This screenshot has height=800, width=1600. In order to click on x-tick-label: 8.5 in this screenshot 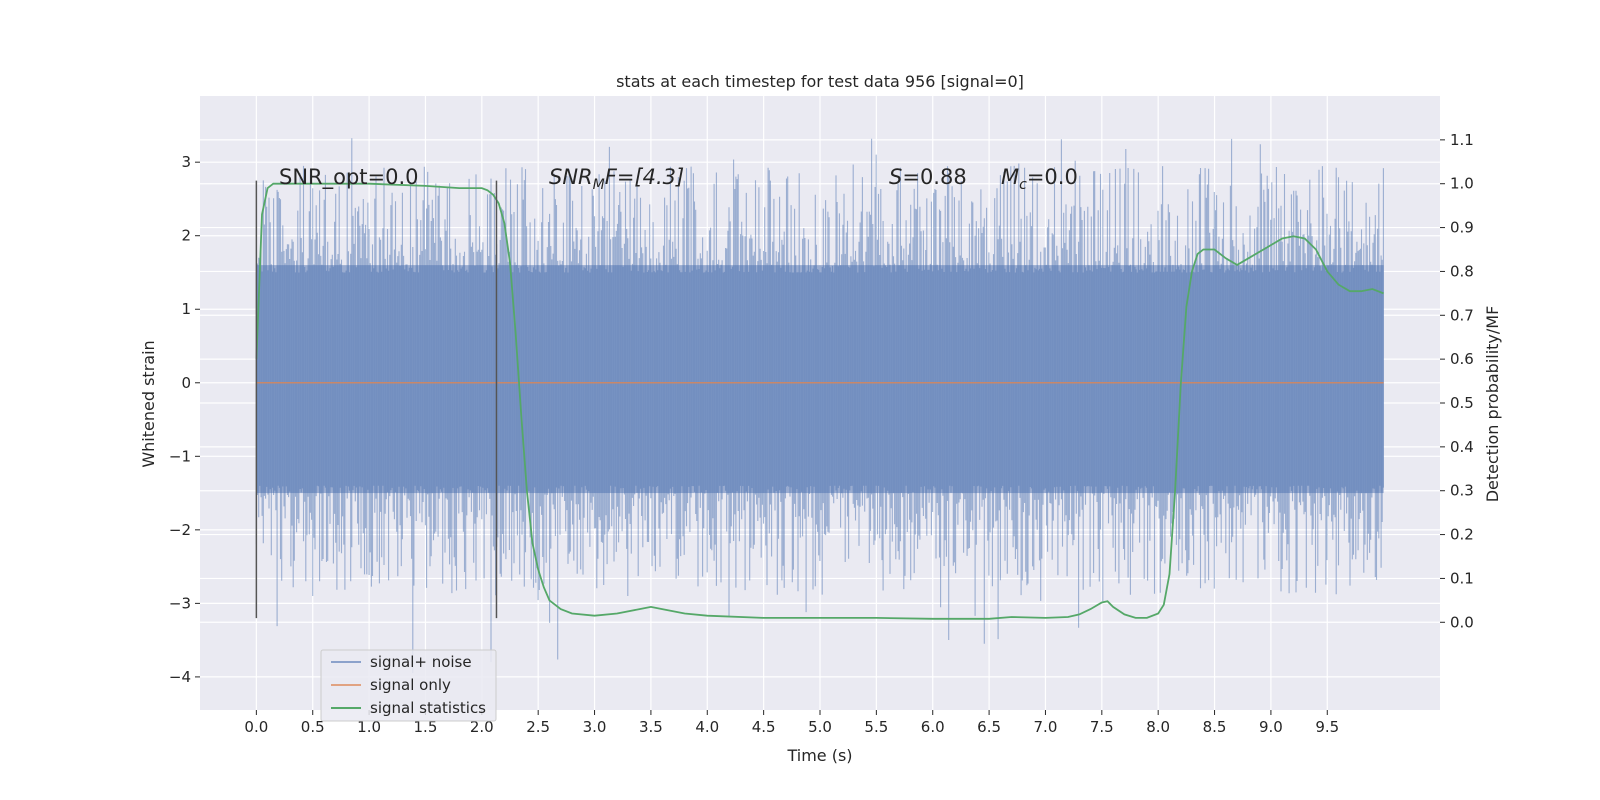, I will do `click(1215, 727)`.